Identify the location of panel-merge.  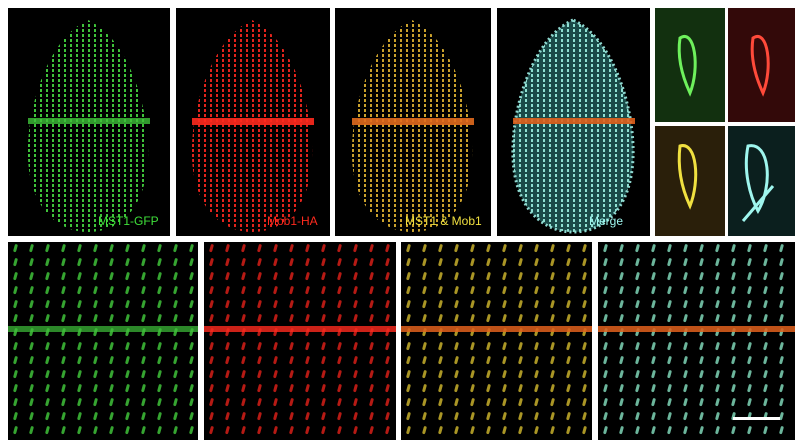
(573, 122).